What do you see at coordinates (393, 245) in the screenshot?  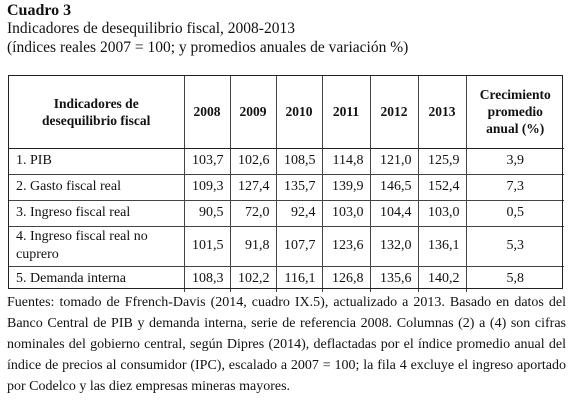 I see `cell-2012: 132,0` at bounding box center [393, 245].